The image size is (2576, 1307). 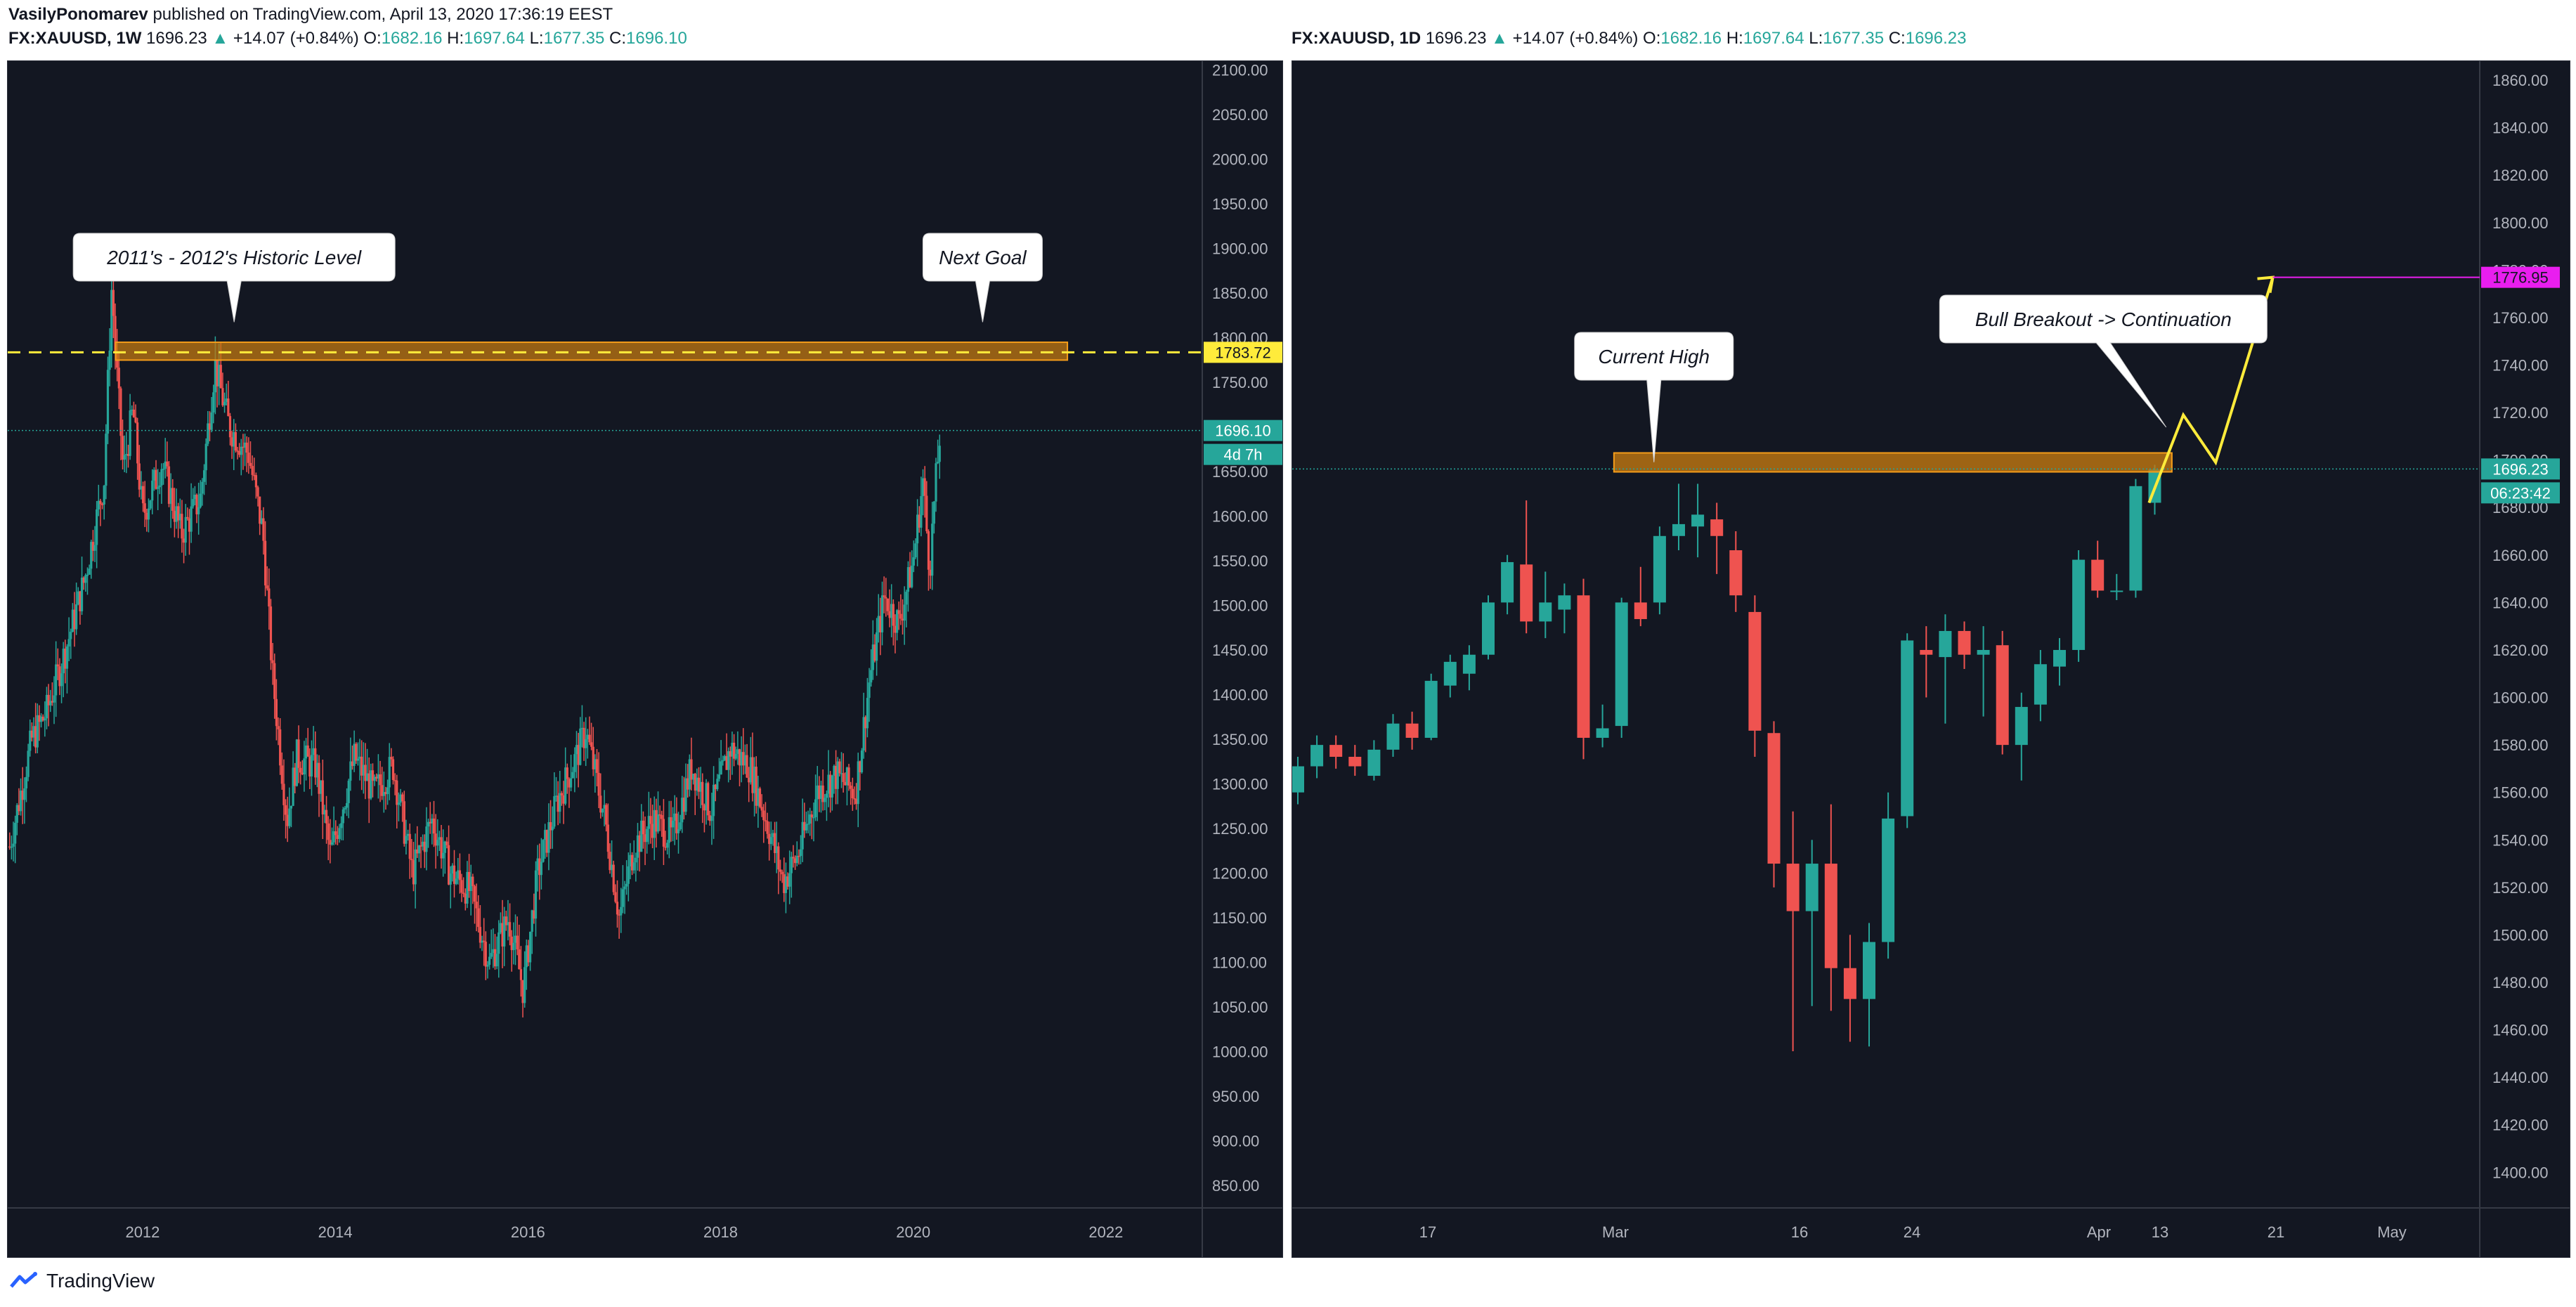 What do you see at coordinates (720, 1232) in the screenshot?
I see `x-tick-label: 2018` at bounding box center [720, 1232].